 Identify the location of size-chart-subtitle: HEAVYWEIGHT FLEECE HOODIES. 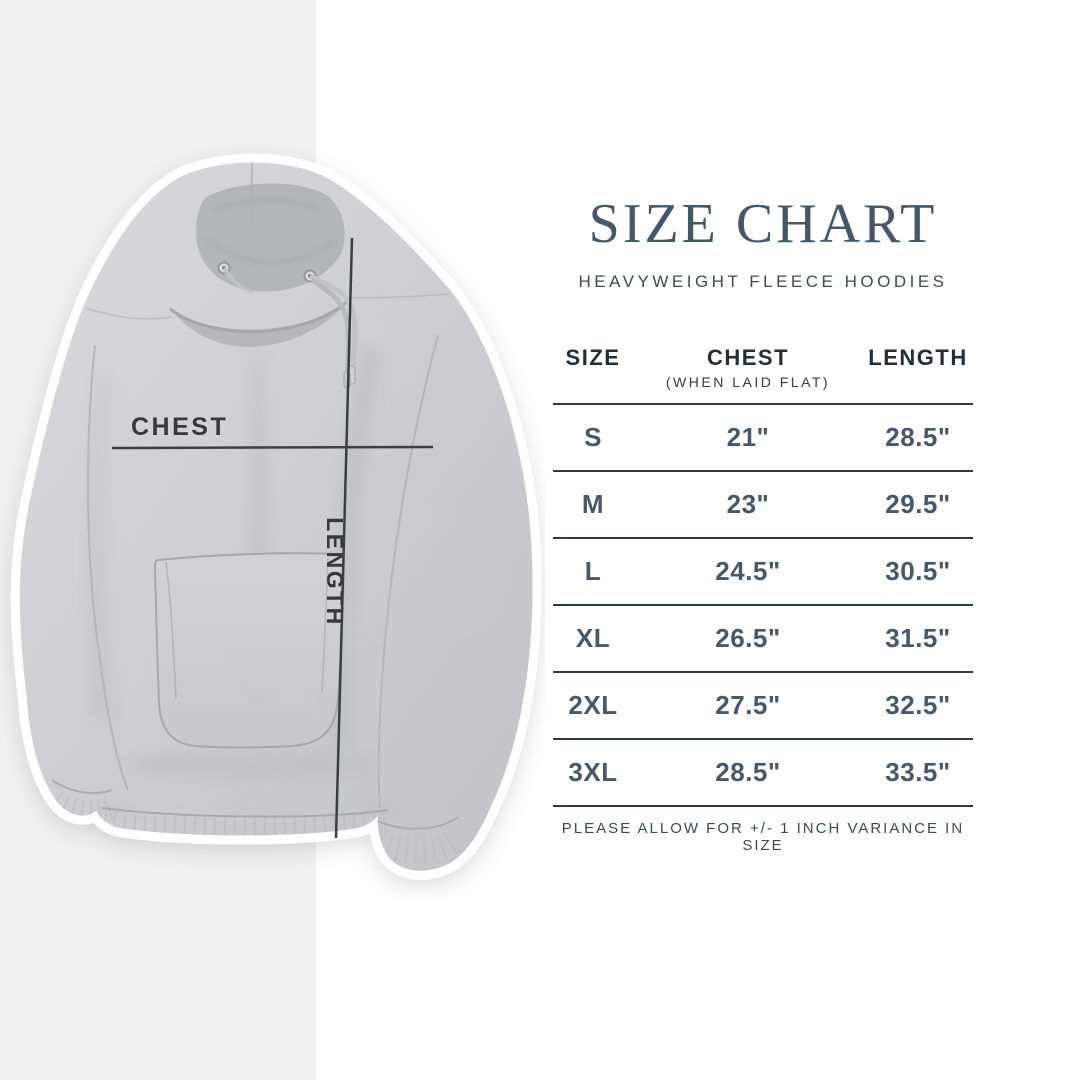
(763, 281).